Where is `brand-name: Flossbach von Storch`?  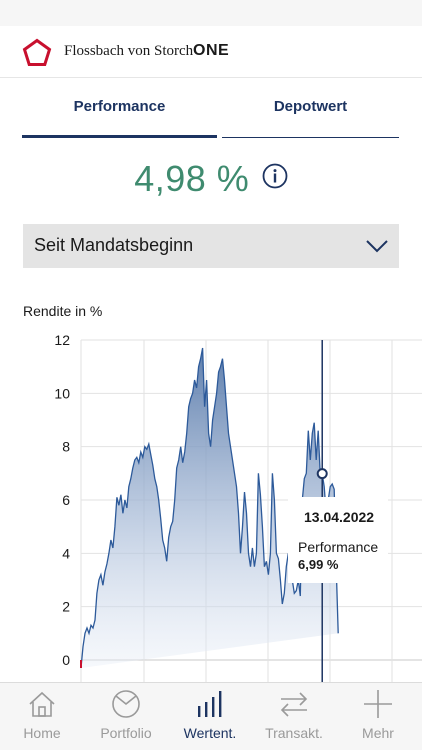
brand-name: Flossbach von Storch is located at coordinates (129, 51).